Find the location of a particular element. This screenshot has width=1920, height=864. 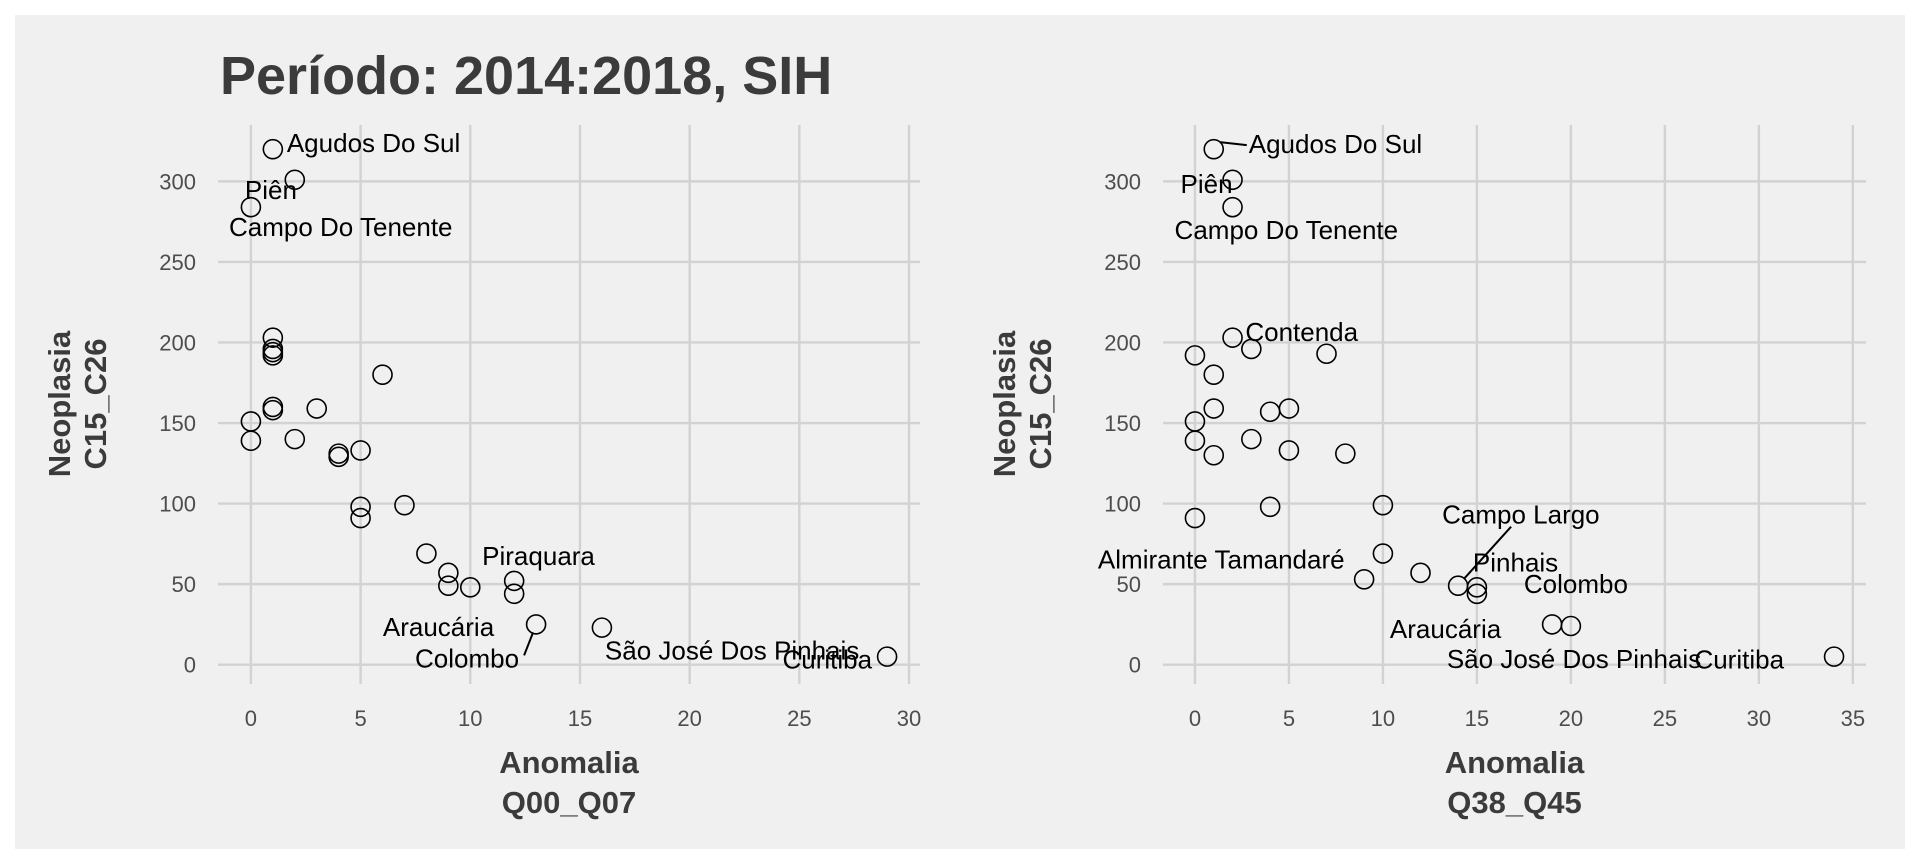

x-tick-label: 5 is located at coordinates (1289, 718).